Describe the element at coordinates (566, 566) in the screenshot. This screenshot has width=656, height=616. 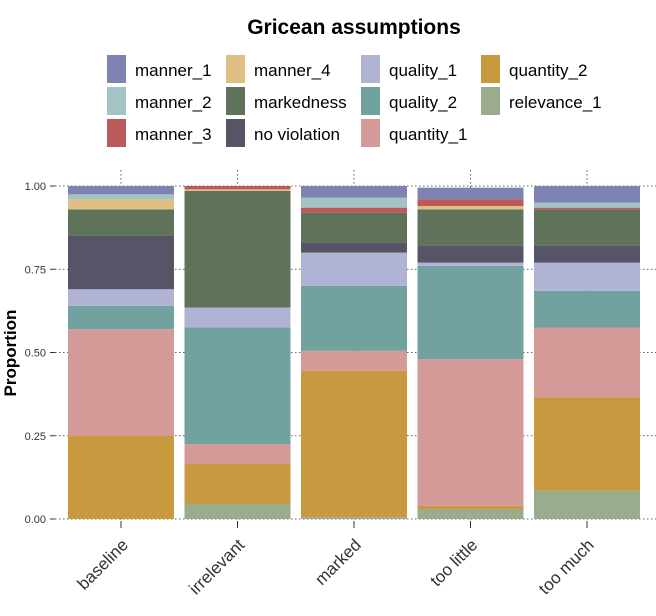
I see `x-tick-label: too much` at that location.